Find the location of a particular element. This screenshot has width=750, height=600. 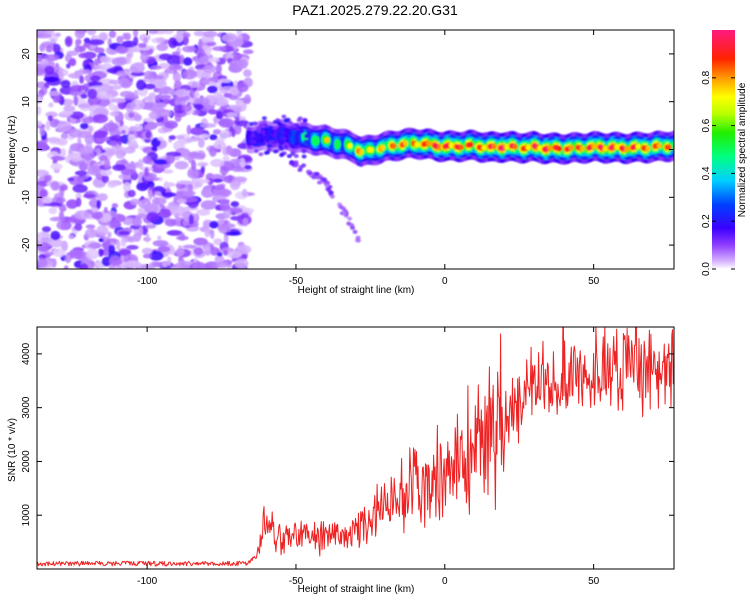

x-tick-label: 50 is located at coordinates (594, 581).